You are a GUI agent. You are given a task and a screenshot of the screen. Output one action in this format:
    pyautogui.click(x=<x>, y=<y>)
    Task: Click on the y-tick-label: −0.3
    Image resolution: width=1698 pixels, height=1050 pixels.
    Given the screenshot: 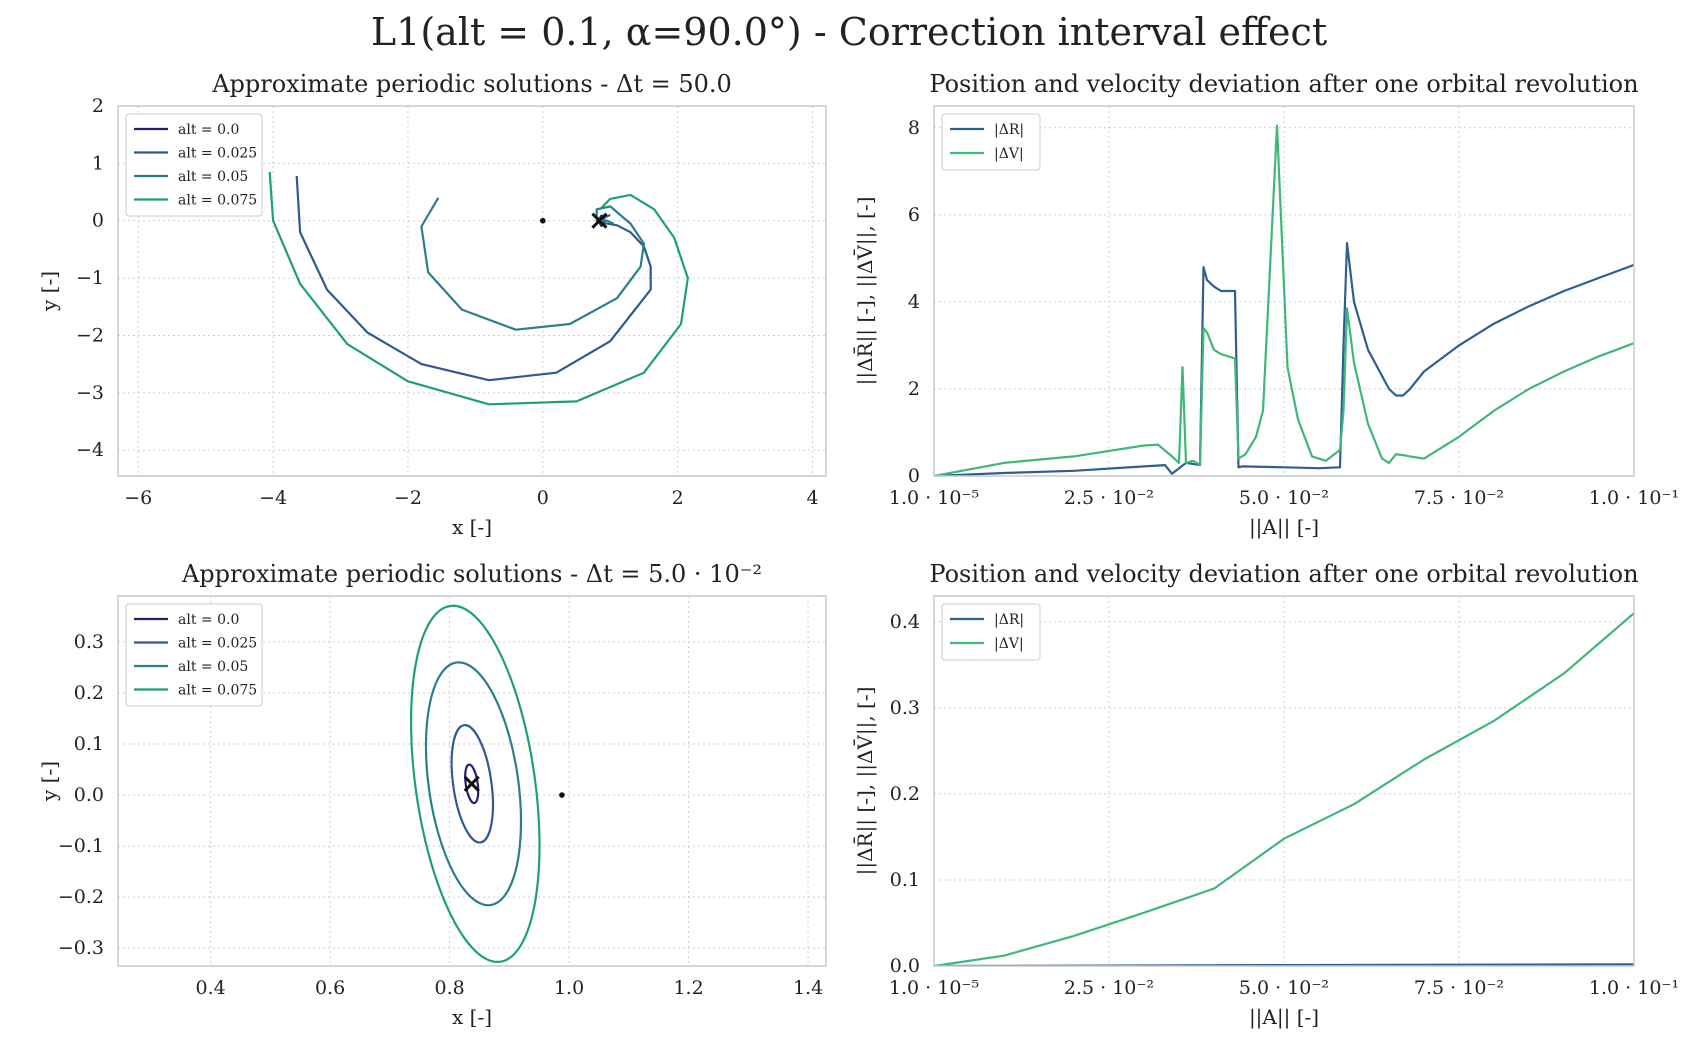 What is the action you would take?
    pyautogui.click(x=81, y=948)
    